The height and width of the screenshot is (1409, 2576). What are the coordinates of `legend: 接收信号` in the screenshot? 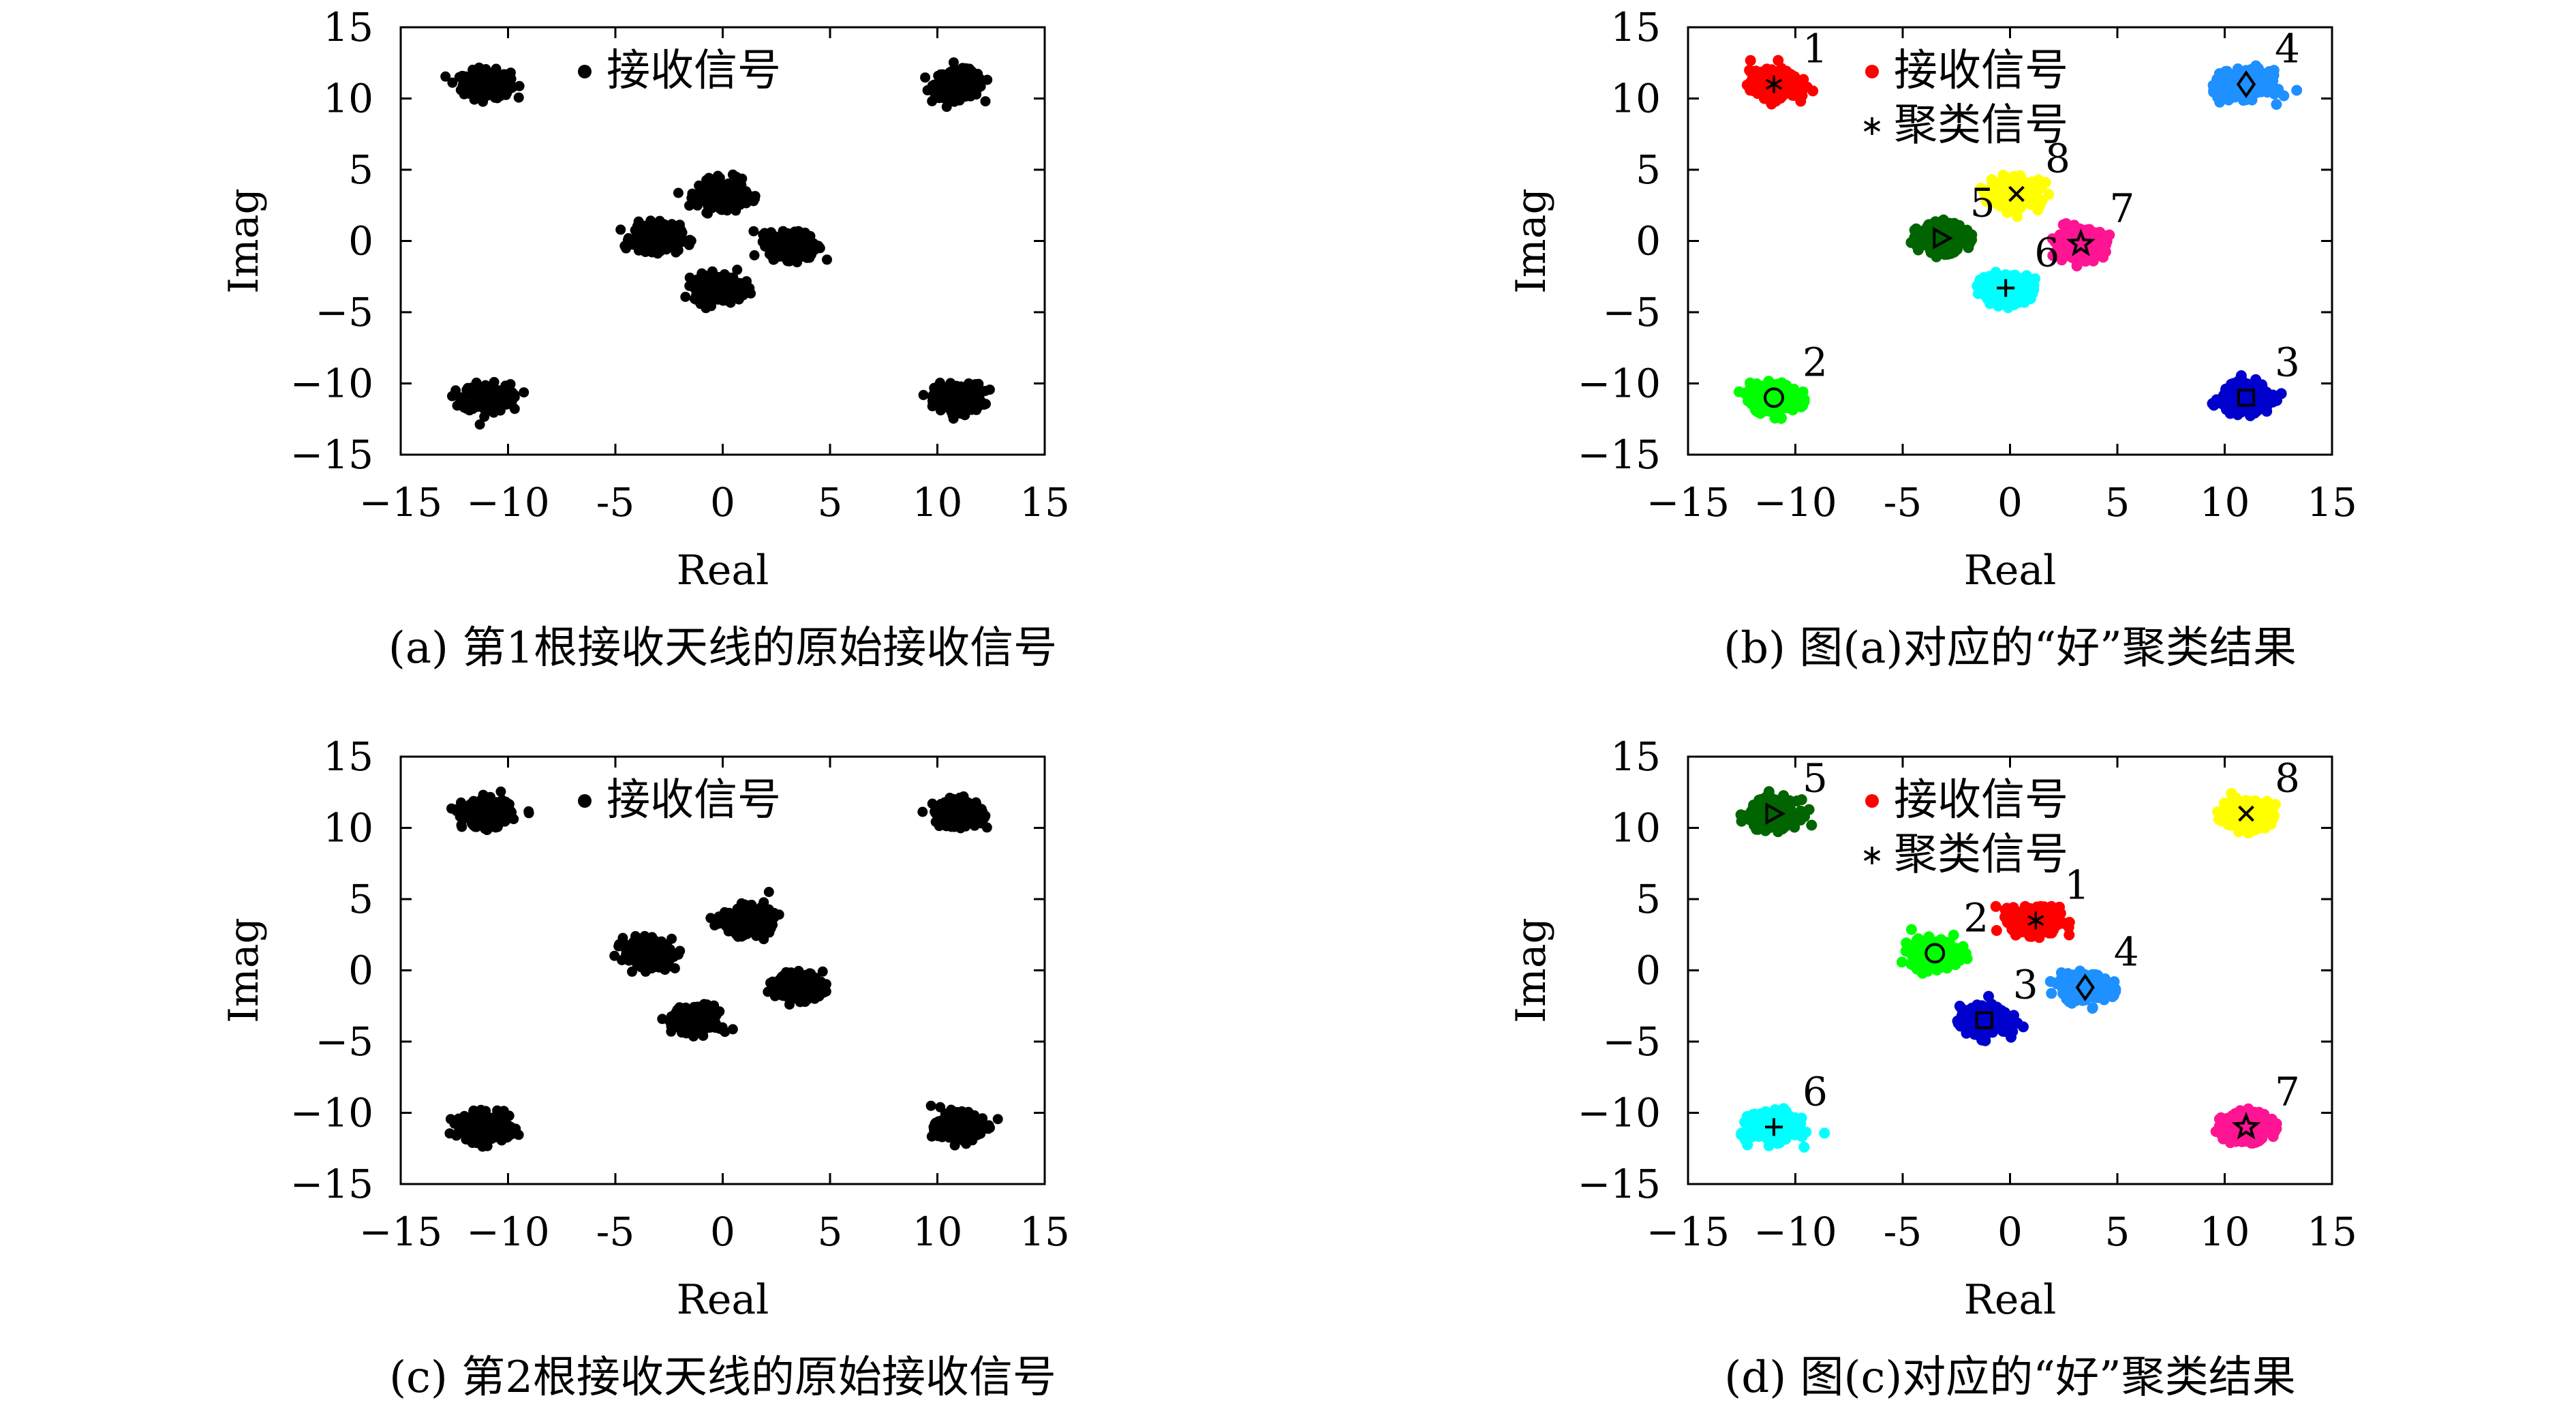 It's located at (679, 71).